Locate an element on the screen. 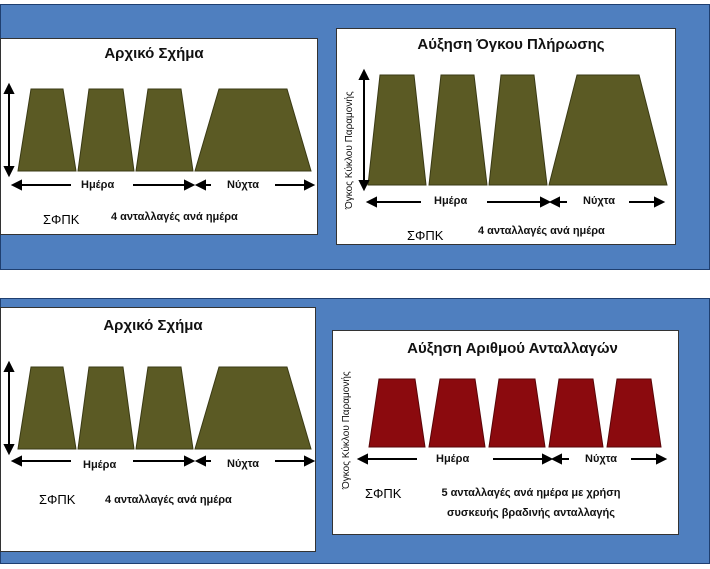 This screenshot has width=710, height=569. panel-title: Αύξηση Αριθμού Ανταλλαγών is located at coordinates (512, 348).